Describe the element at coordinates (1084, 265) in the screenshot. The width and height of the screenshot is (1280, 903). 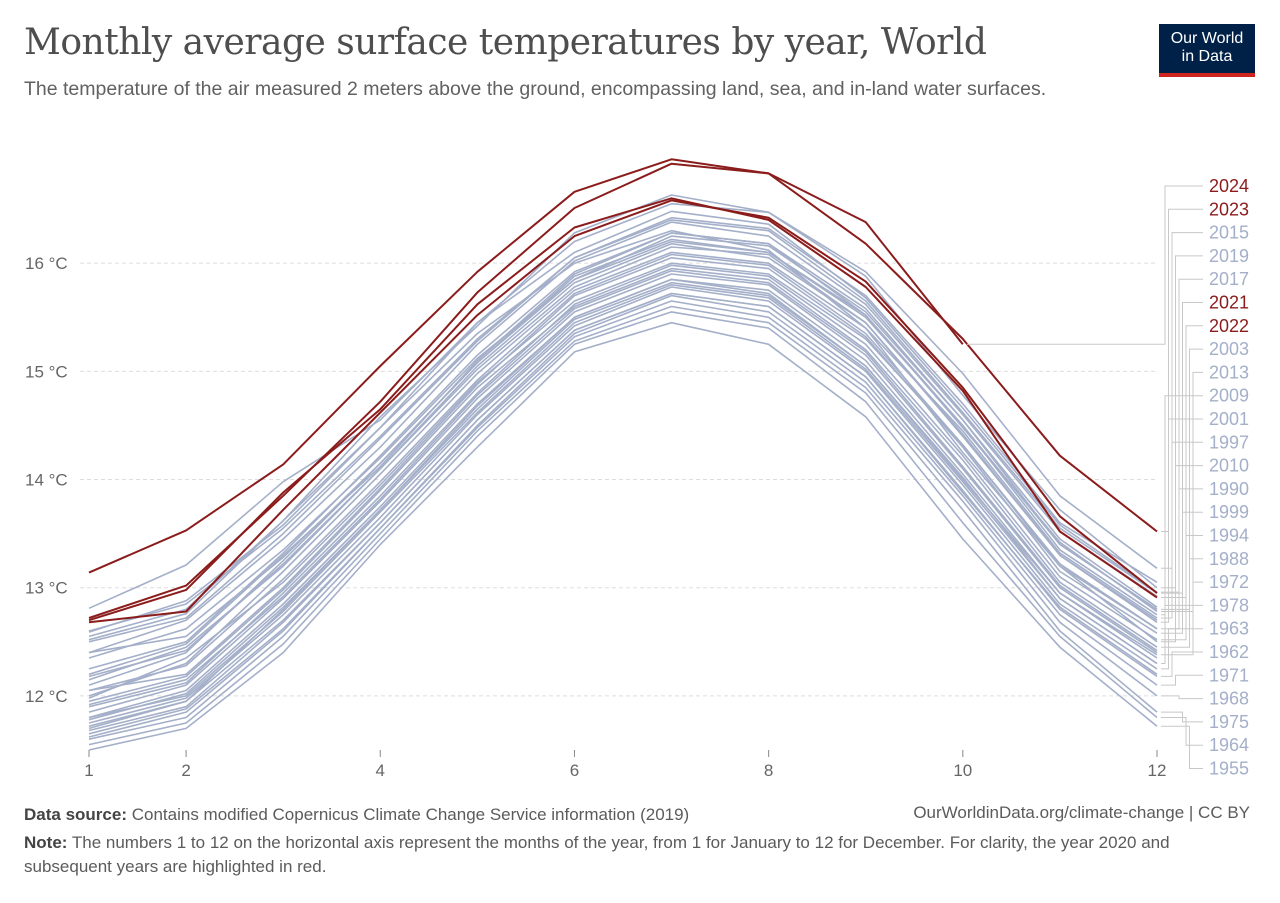
I see `legend-connector-2024` at that location.